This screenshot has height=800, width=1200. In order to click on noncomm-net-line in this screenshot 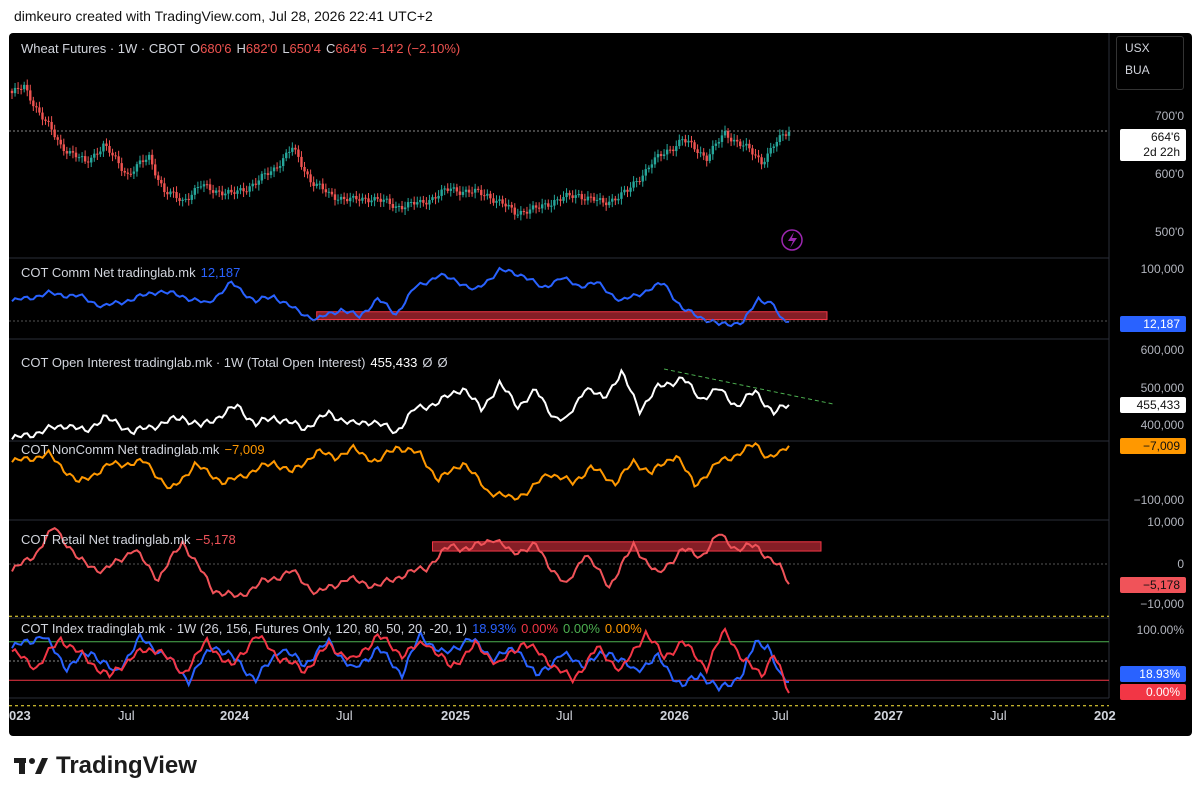, I will do `click(400, 471)`.